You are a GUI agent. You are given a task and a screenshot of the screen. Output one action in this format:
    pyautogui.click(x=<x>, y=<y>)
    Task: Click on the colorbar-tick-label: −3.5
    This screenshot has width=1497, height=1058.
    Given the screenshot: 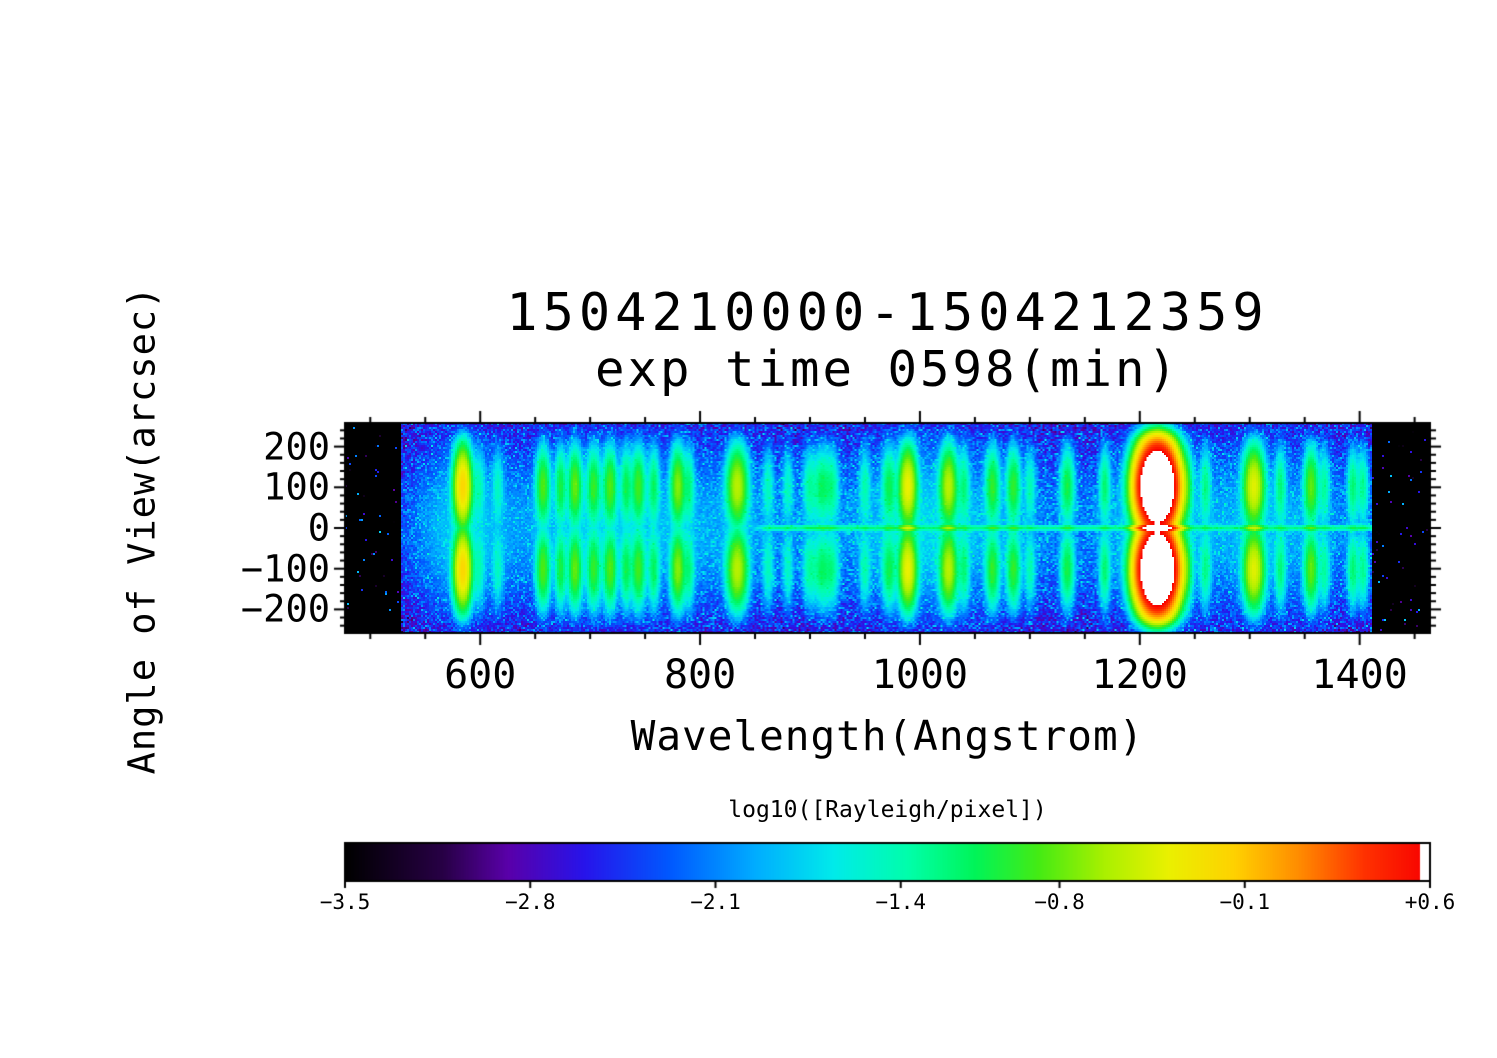 What is the action you would take?
    pyautogui.click(x=345, y=902)
    